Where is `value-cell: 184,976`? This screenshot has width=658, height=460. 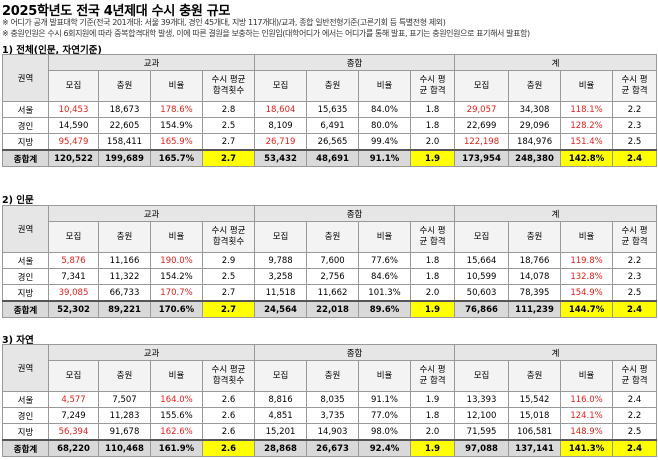
value-cell: 184,976 is located at coordinates (535, 142).